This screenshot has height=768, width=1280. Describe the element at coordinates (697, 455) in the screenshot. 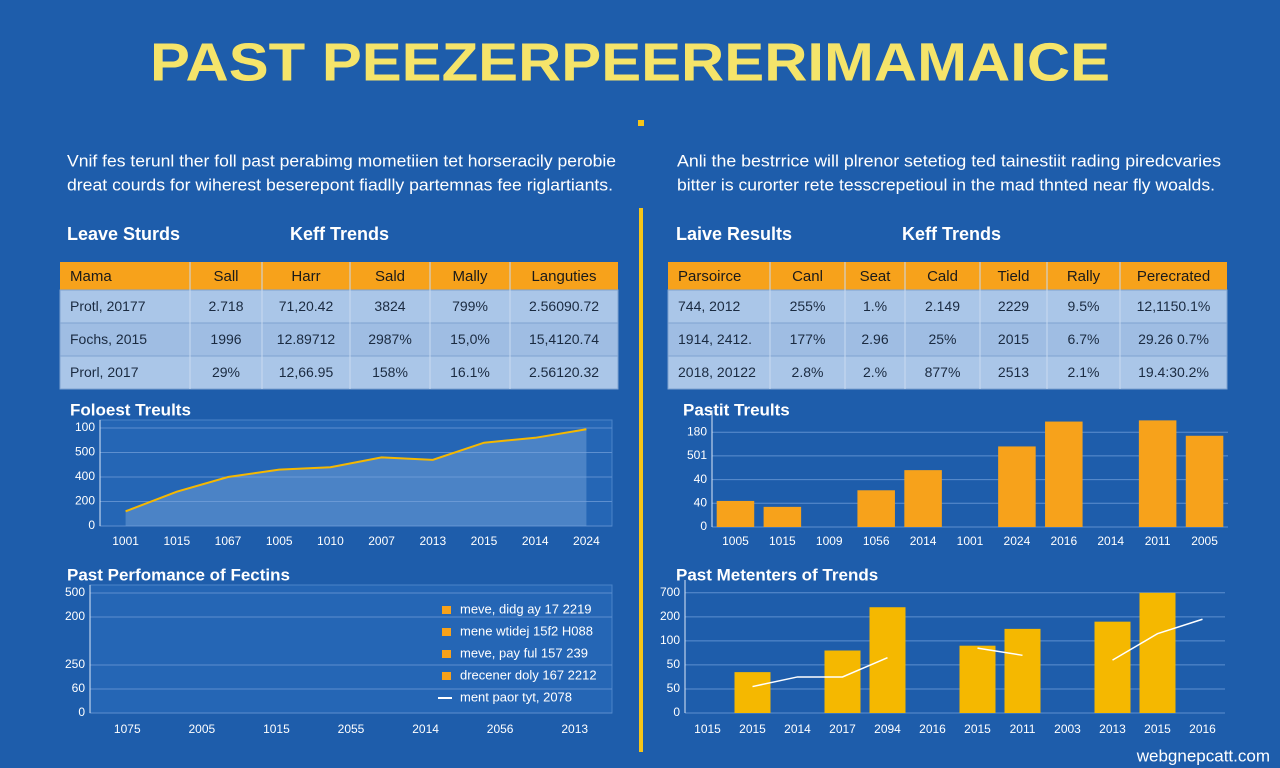

I see `y-tick-label: 501` at that location.